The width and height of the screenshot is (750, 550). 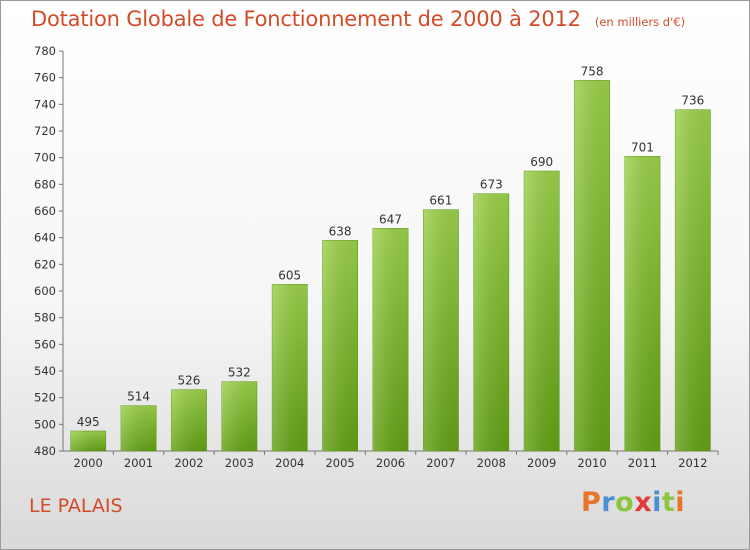 What do you see at coordinates (692, 463) in the screenshot?
I see `x-tick-label: 2012` at bounding box center [692, 463].